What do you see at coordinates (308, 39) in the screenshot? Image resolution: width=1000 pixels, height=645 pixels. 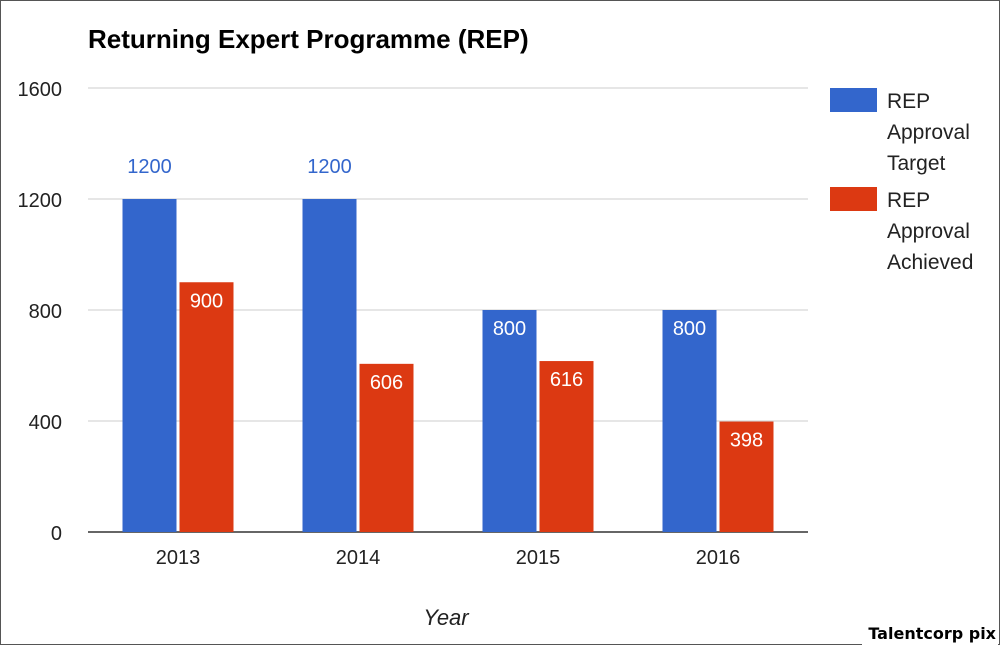 I see `chart-title: Returning Expert Programme (REP)` at bounding box center [308, 39].